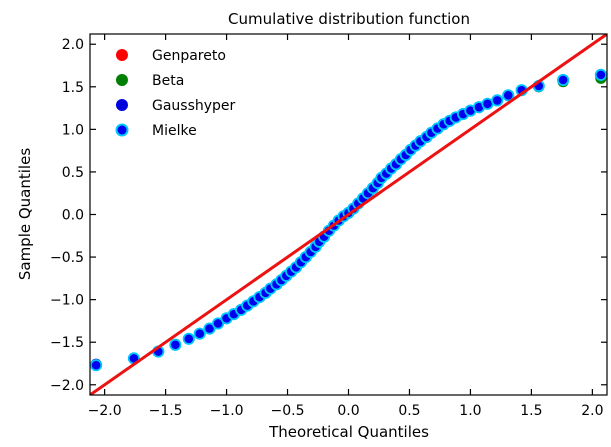 Image resolution: width=611 pixels, height=447 pixels. I want to click on x-tick-label: 2.0, so click(592, 411).